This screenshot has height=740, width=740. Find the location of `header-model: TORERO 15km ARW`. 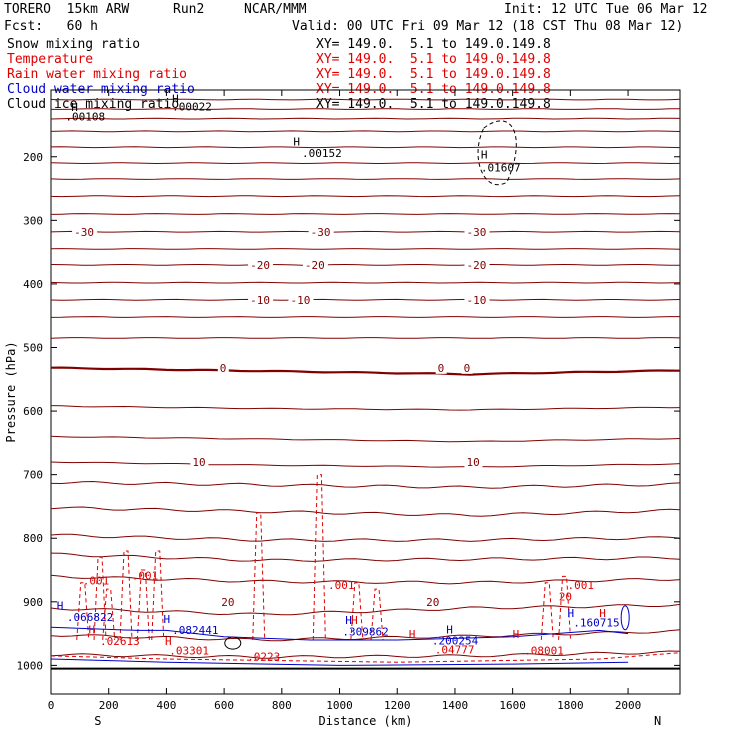

header-model: TORERO 15km ARW is located at coordinates (67, 9).